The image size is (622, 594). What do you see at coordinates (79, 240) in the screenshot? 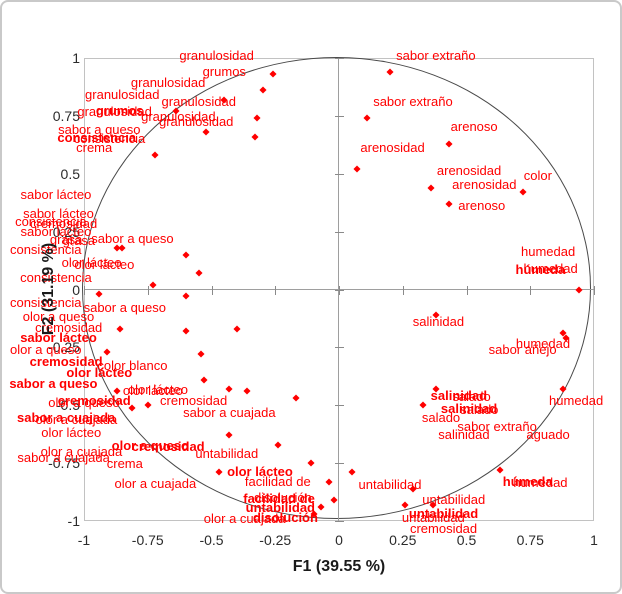
I see `point-label: grasa` at bounding box center [79, 240].